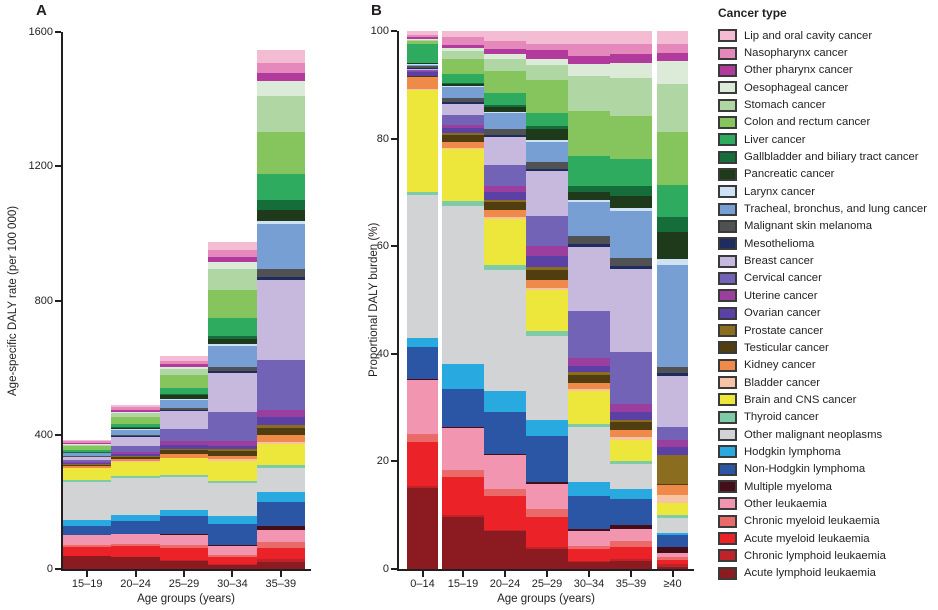 This screenshot has height=610, width=938. I want to click on panel-b-x-tick, so click(631, 574).